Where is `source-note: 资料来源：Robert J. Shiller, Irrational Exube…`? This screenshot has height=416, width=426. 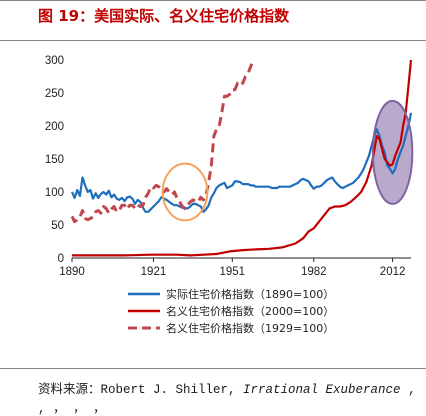 source-note: 资料来源：Robert J. Shiller, Irrational Exube… is located at coordinates (227, 397).